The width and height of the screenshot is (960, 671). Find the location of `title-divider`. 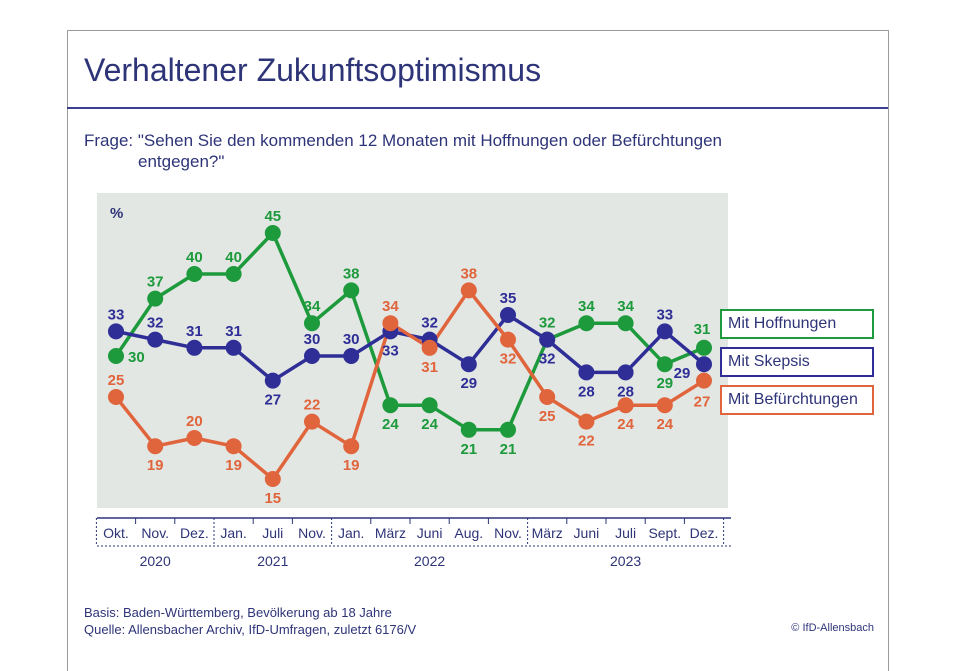

title-divider is located at coordinates (477, 108).